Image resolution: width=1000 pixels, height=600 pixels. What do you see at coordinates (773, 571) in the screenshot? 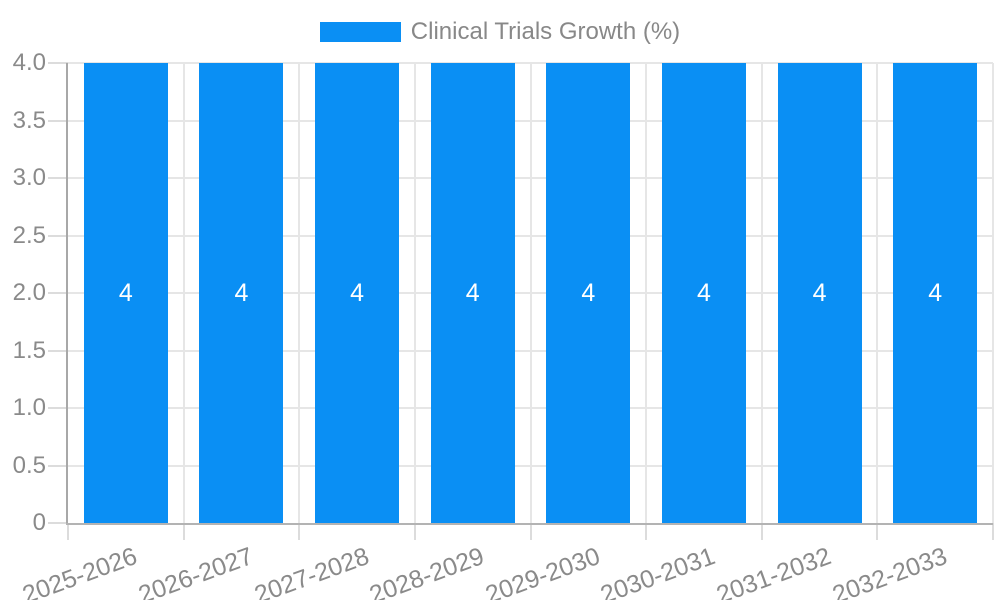
I see `x-axis-tick-label: 2031-2032` at bounding box center [773, 571].